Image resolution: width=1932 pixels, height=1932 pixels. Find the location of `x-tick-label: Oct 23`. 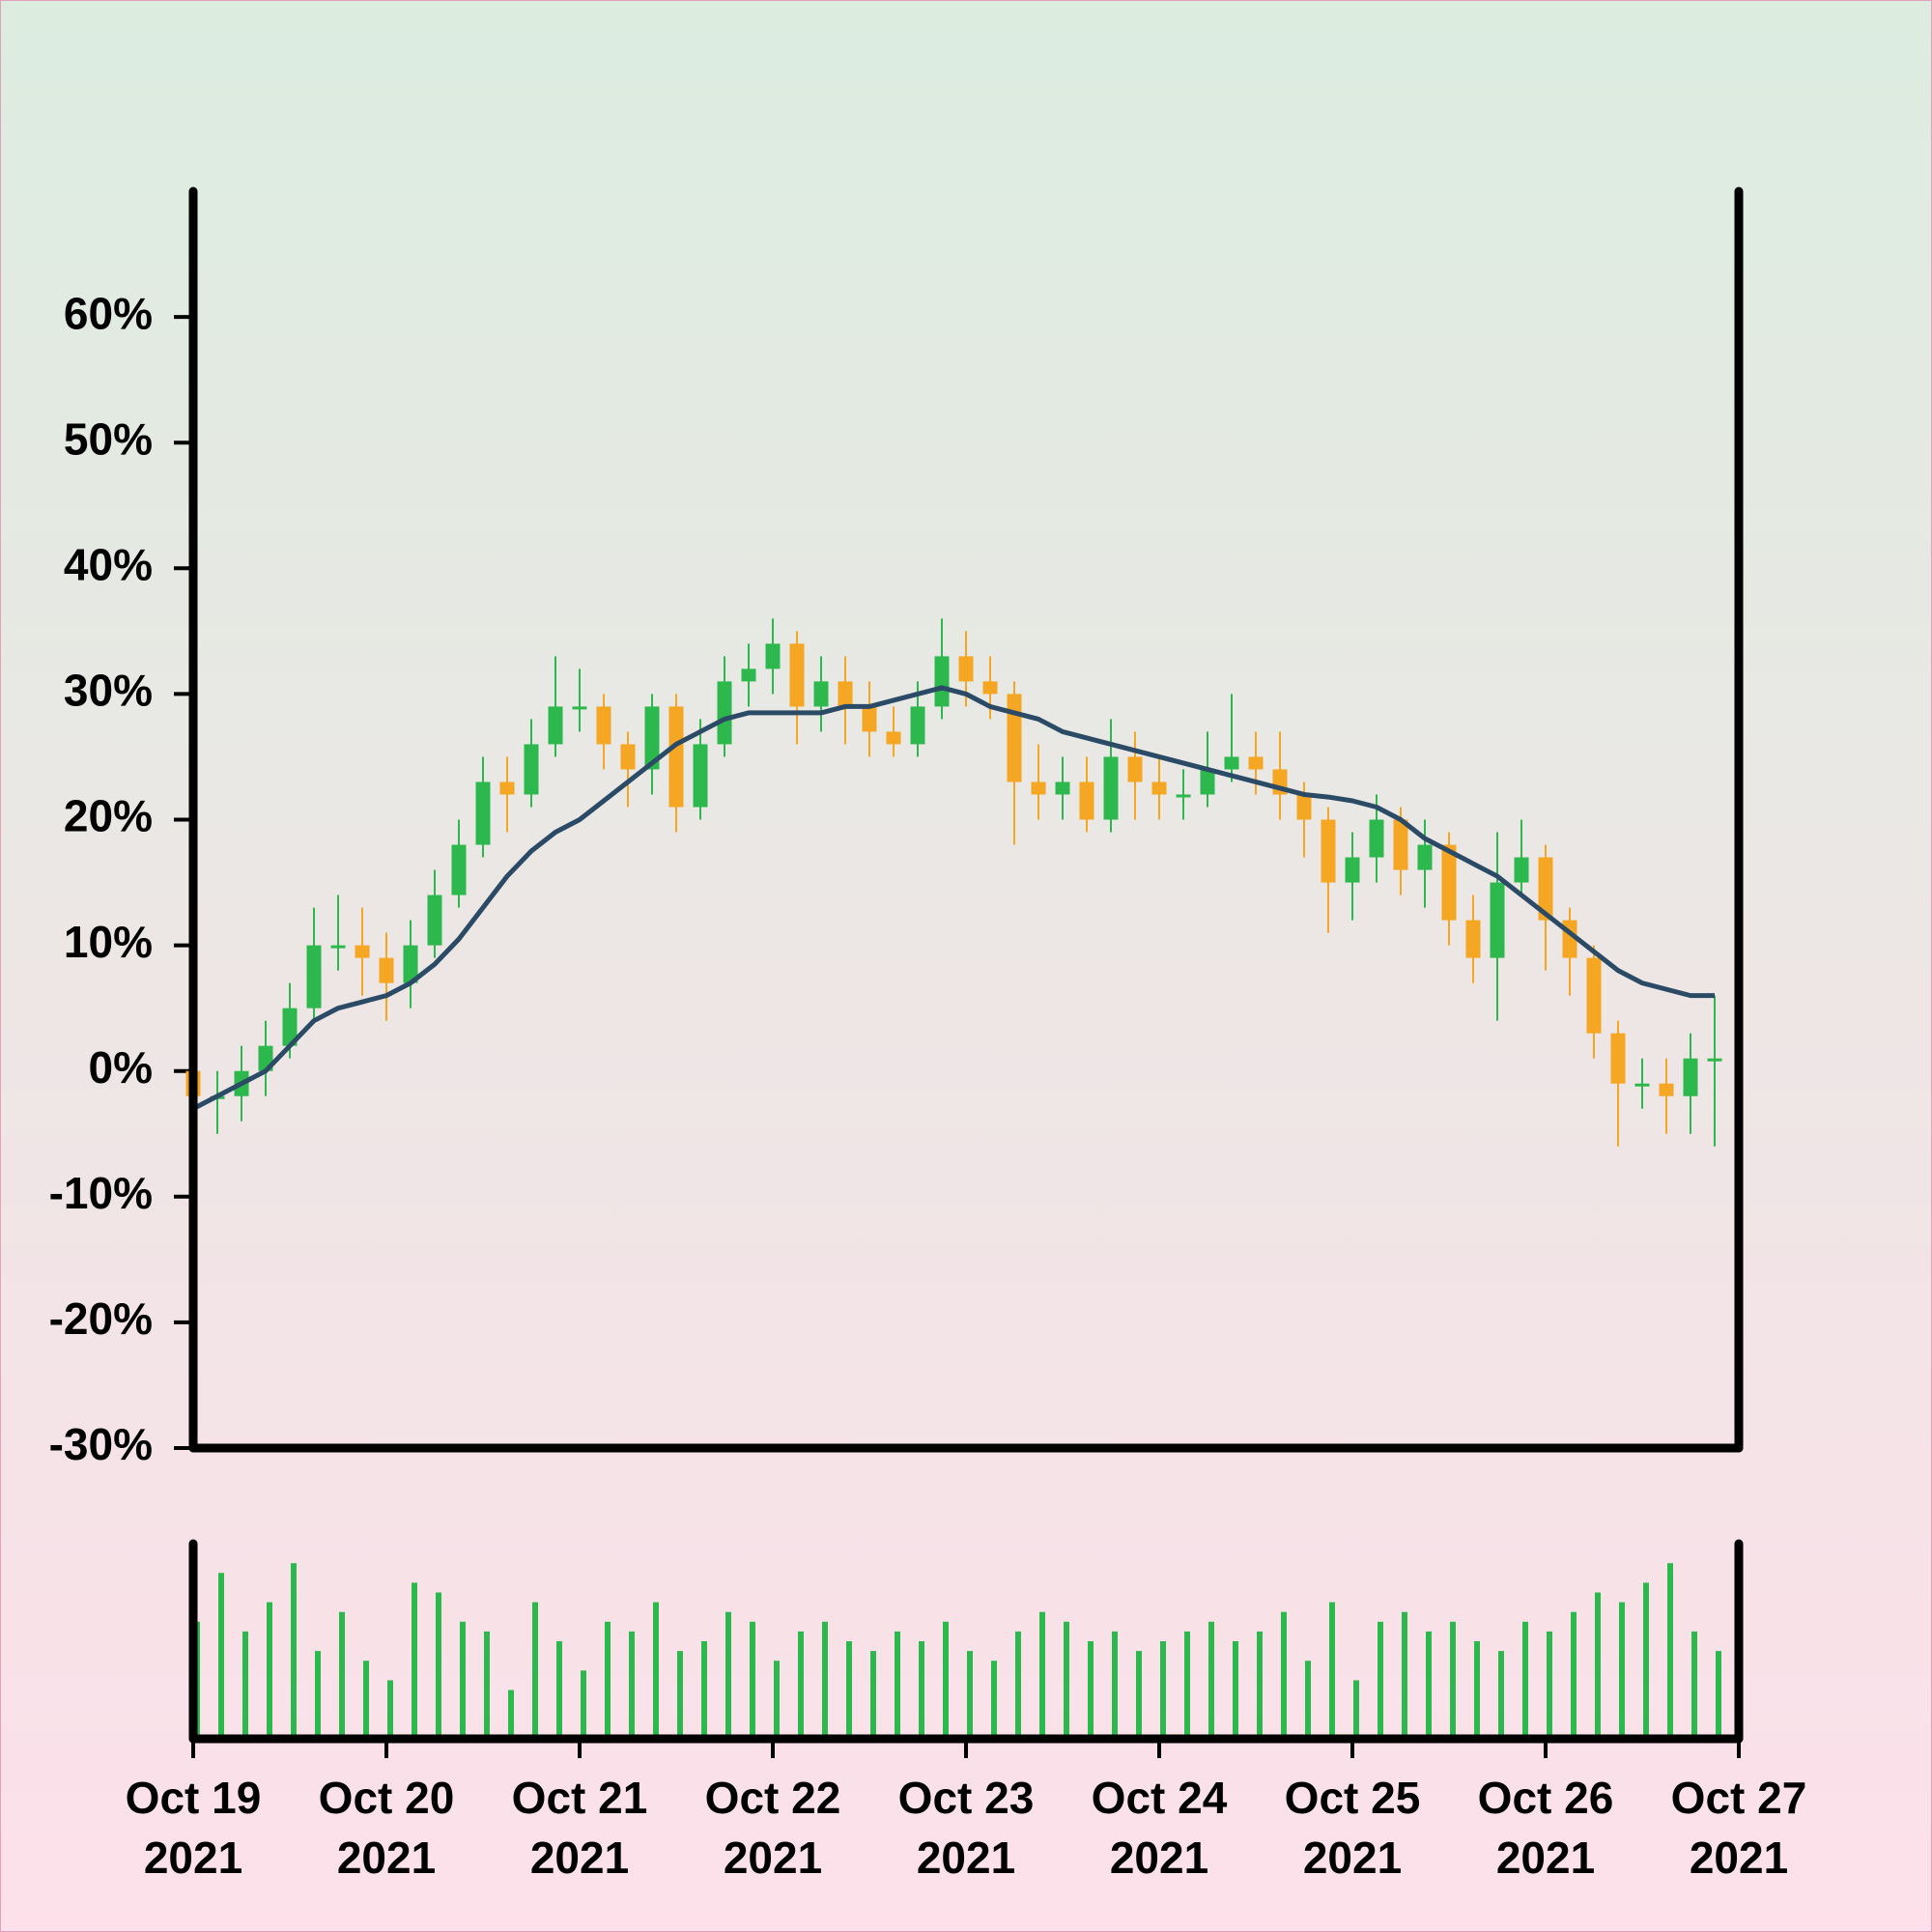

x-tick-label: Oct 23 is located at coordinates (966, 1798).